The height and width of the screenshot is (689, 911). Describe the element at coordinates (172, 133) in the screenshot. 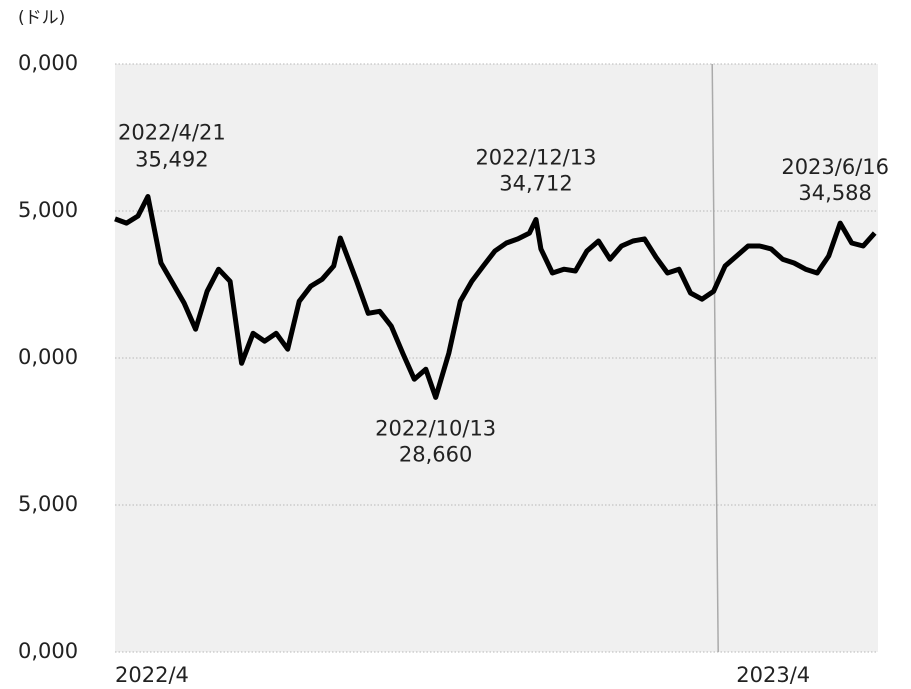

I see `annotation-date: 2022/4/21` at that location.